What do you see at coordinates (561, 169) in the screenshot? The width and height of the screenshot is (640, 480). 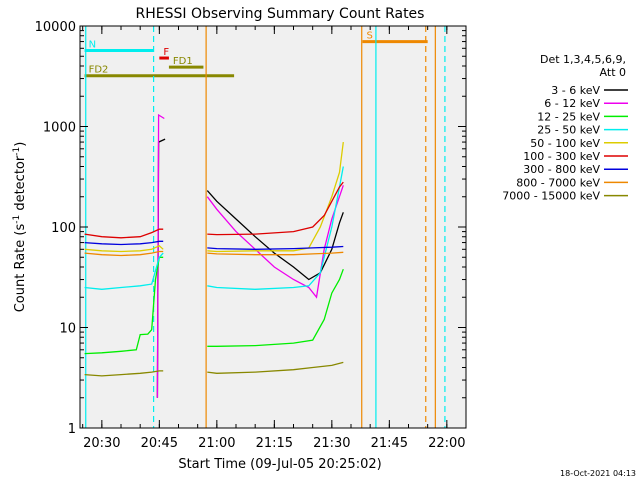 I see `legend-label-7: 300 - 800 keV` at bounding box center [561, 169].